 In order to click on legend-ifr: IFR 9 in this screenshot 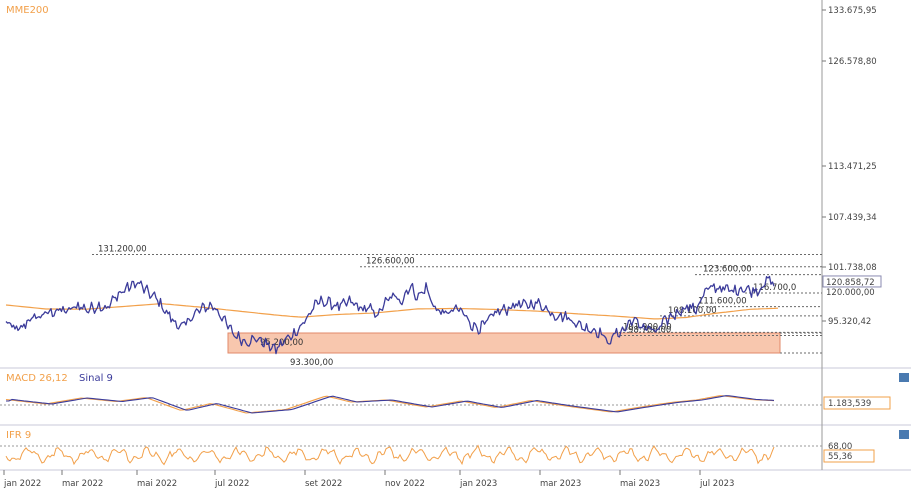, I will do `click(18, 435)`.